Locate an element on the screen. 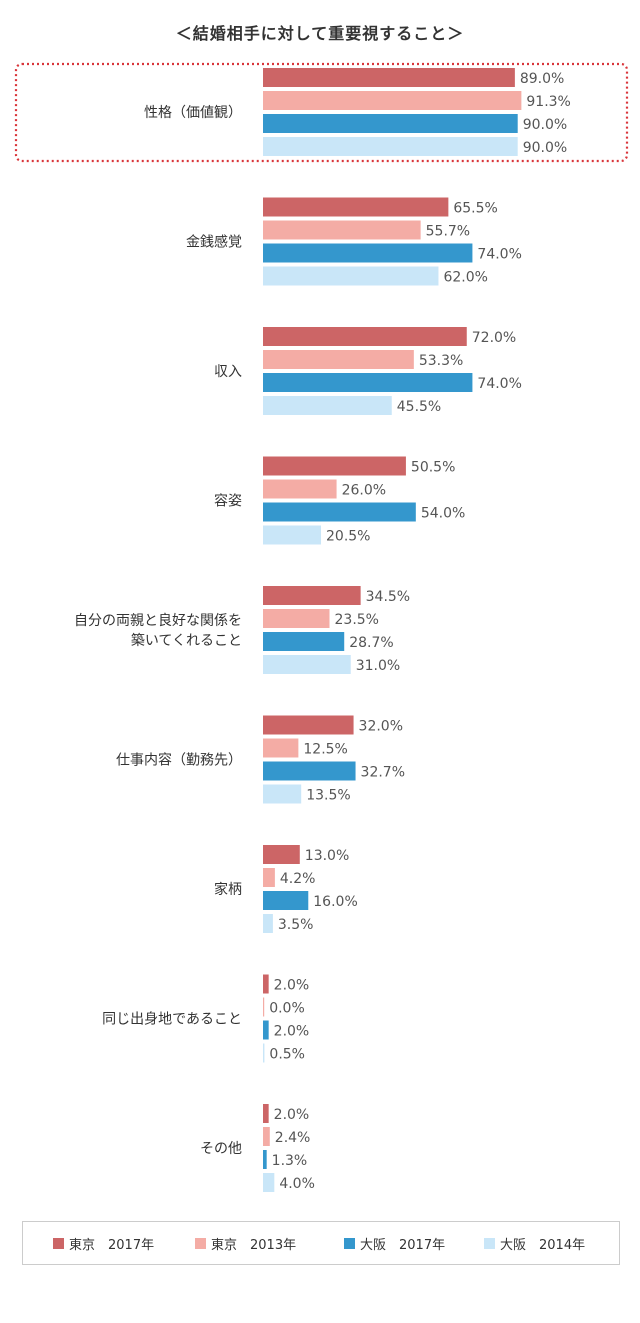  category-label: 収入 is located at coordinates (228, 372).